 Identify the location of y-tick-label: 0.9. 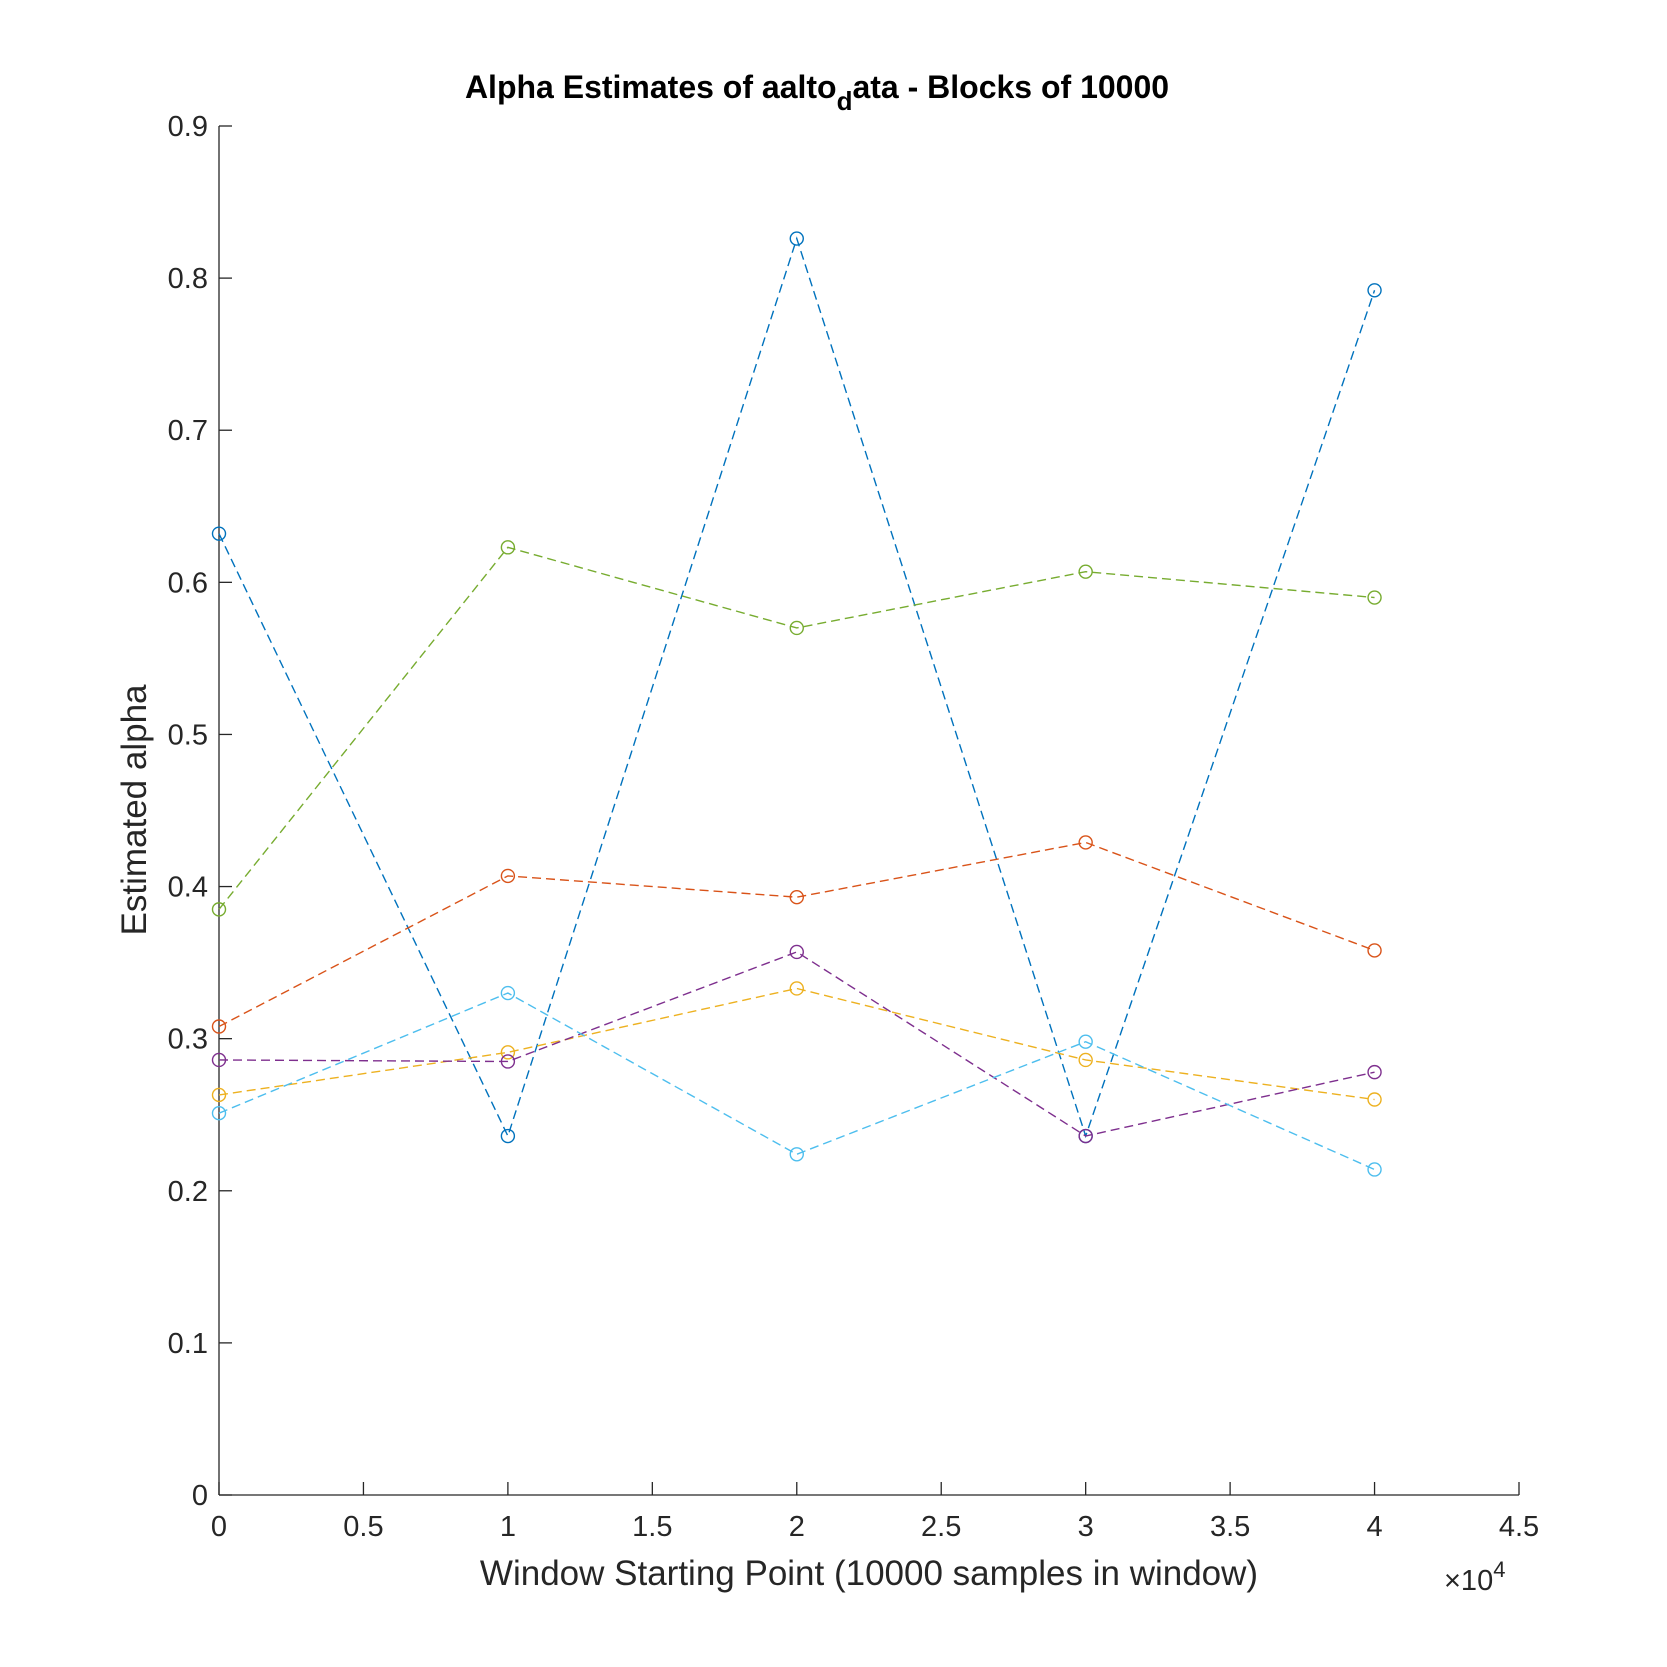
(188, 127).